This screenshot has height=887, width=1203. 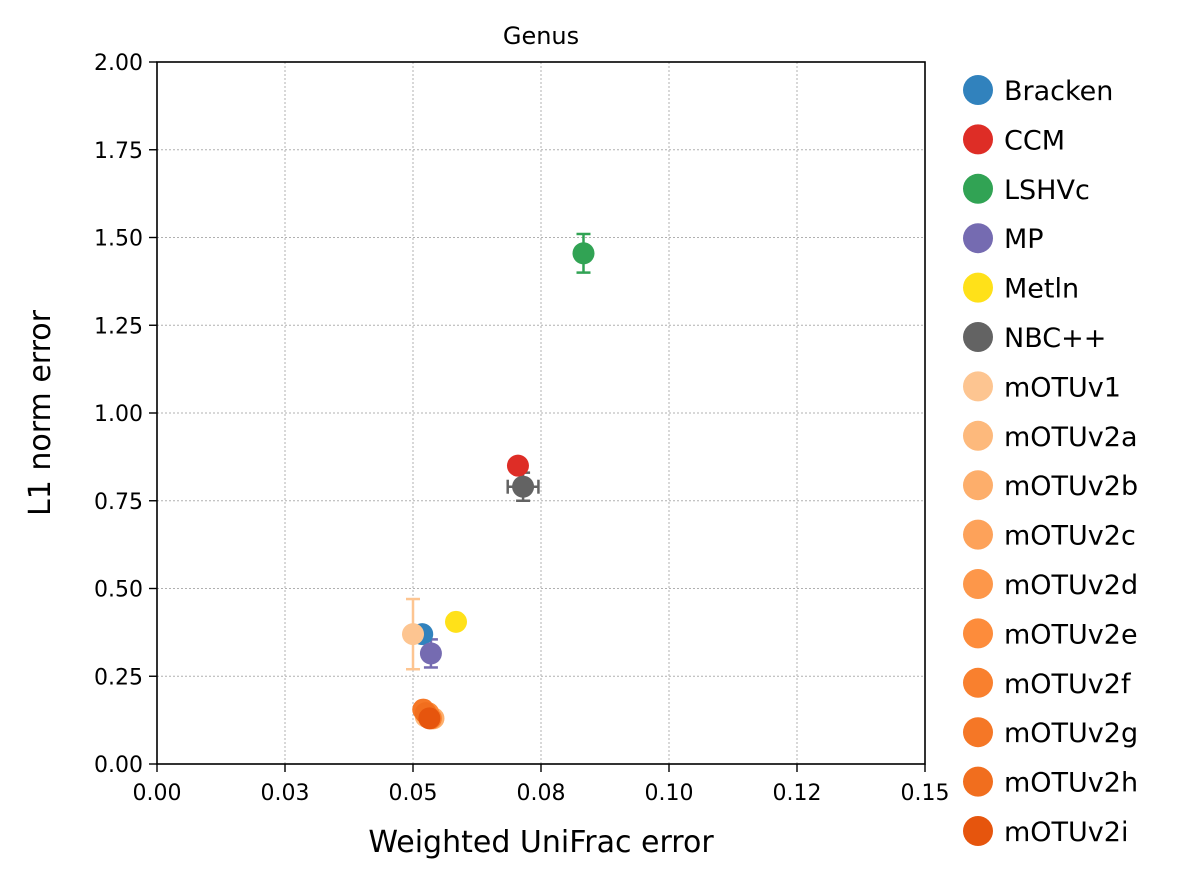 I want to click on legend-label: mOTUv2c, so click(x=1070, y=536).